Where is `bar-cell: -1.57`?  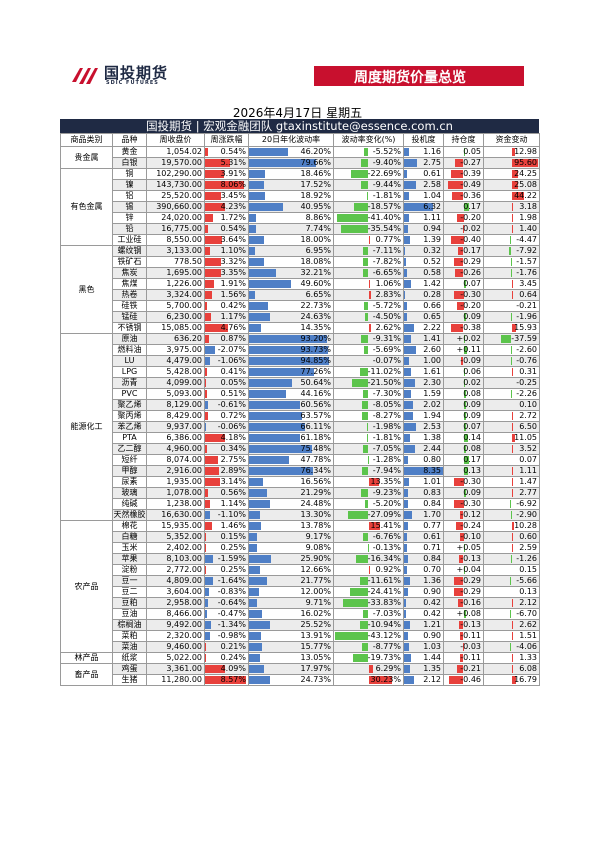 bar-cell: -1.57 is located at coordinates (511, 262).